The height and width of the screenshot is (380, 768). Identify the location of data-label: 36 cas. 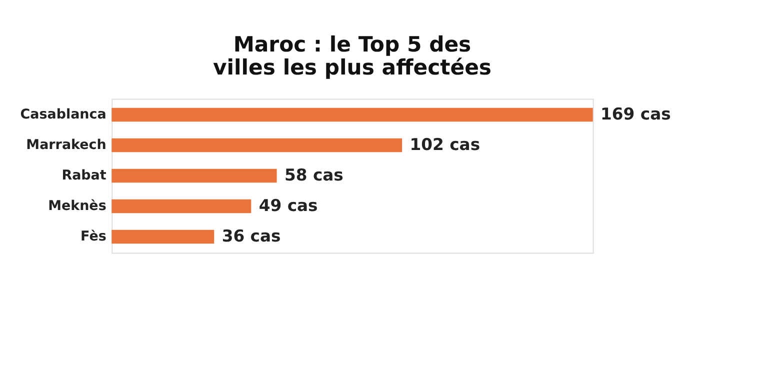
(251, 236).